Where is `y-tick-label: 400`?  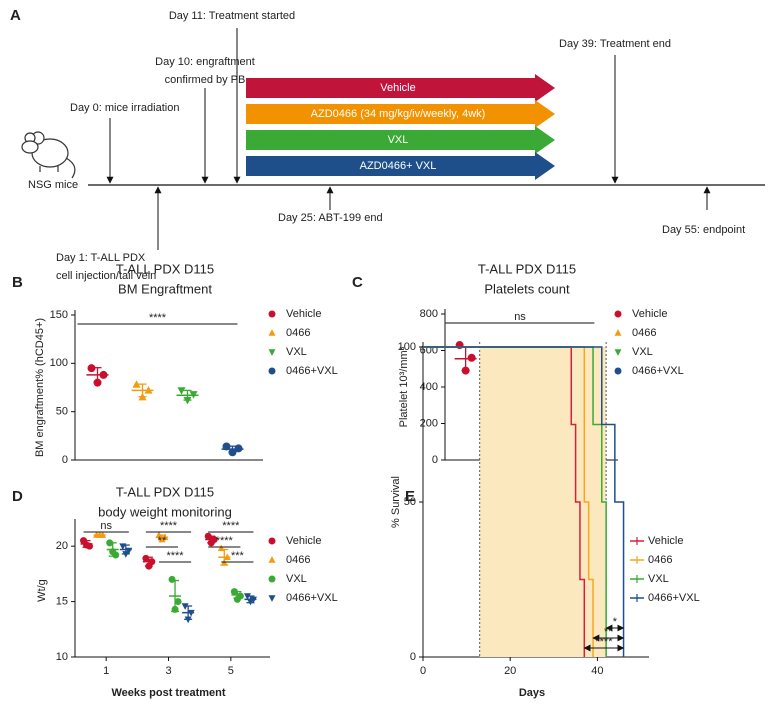
y-tick-label: 400 is located at coordinates (429, 387).